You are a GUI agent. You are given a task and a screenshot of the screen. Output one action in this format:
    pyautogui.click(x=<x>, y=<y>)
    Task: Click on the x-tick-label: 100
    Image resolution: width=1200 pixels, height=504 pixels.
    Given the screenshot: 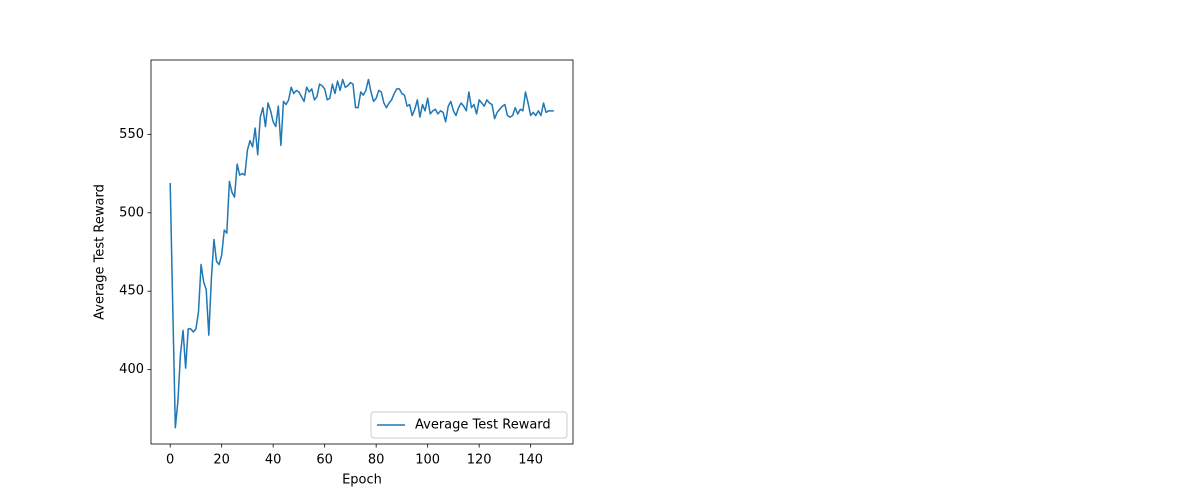 What is the action you would take?
    pyautogui.click(x=427, y=460)
    